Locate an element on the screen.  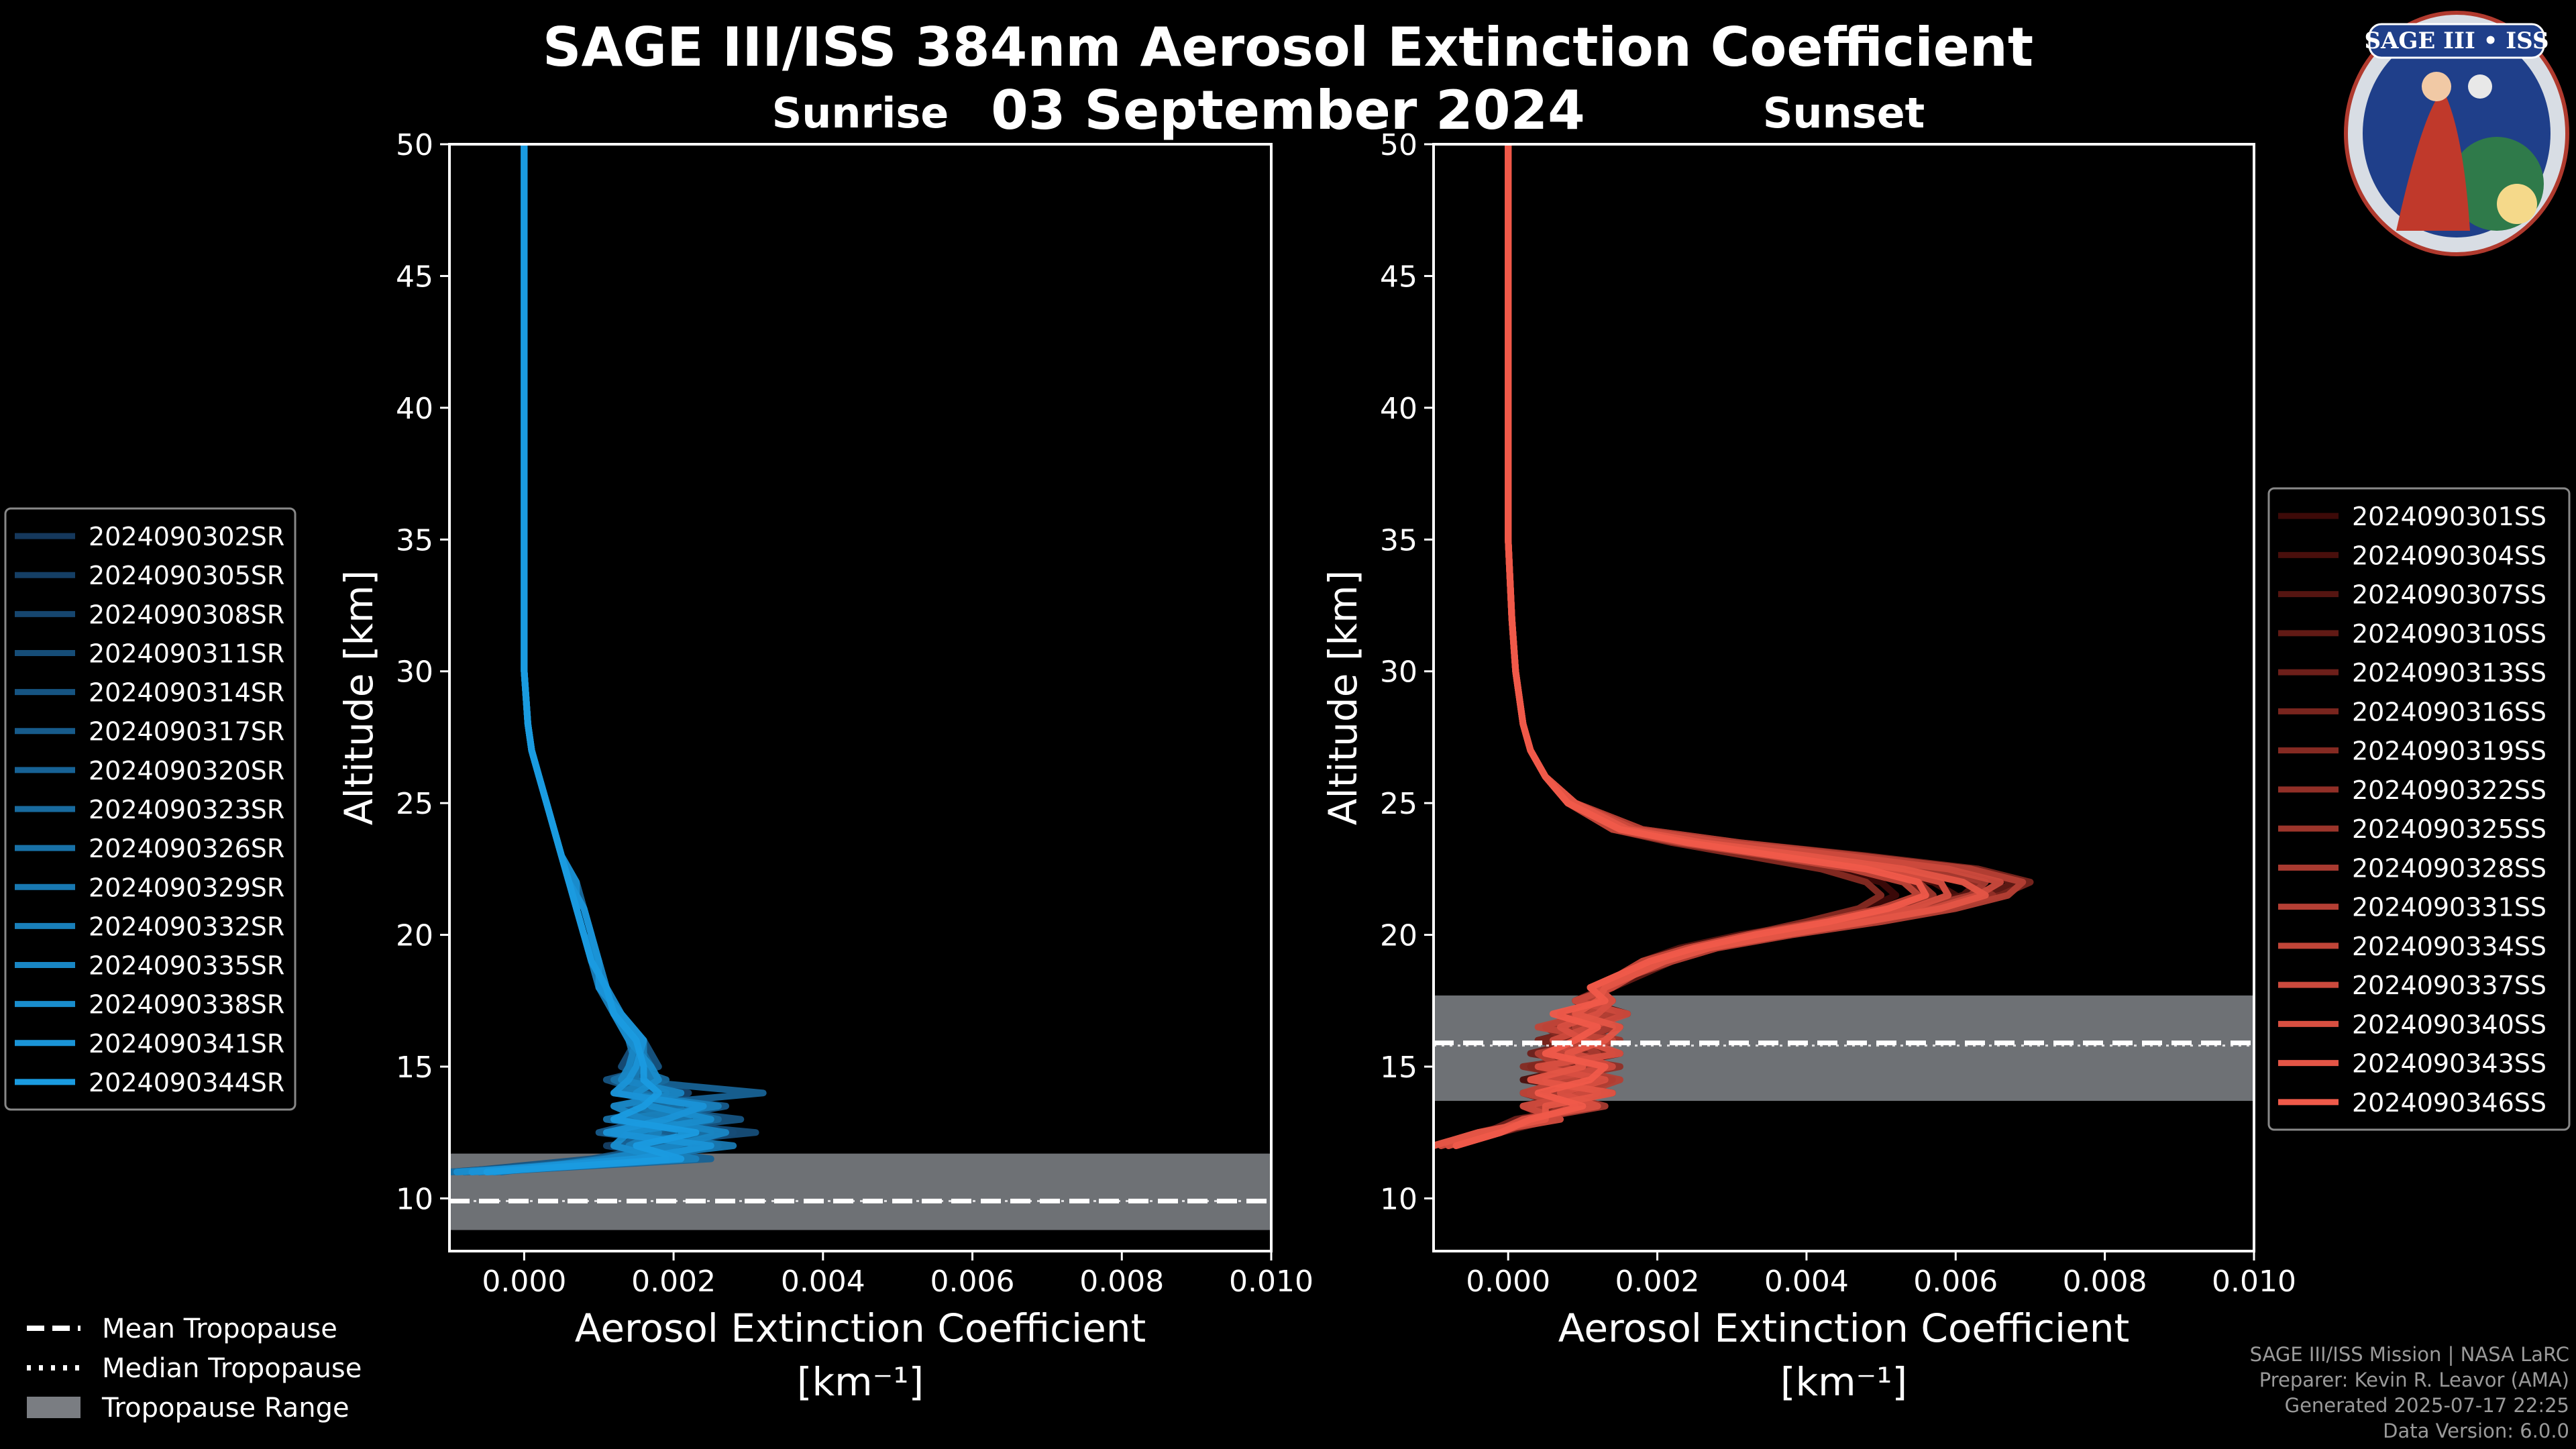
panel-title: Sunset is located at coordinates (1844, 113).